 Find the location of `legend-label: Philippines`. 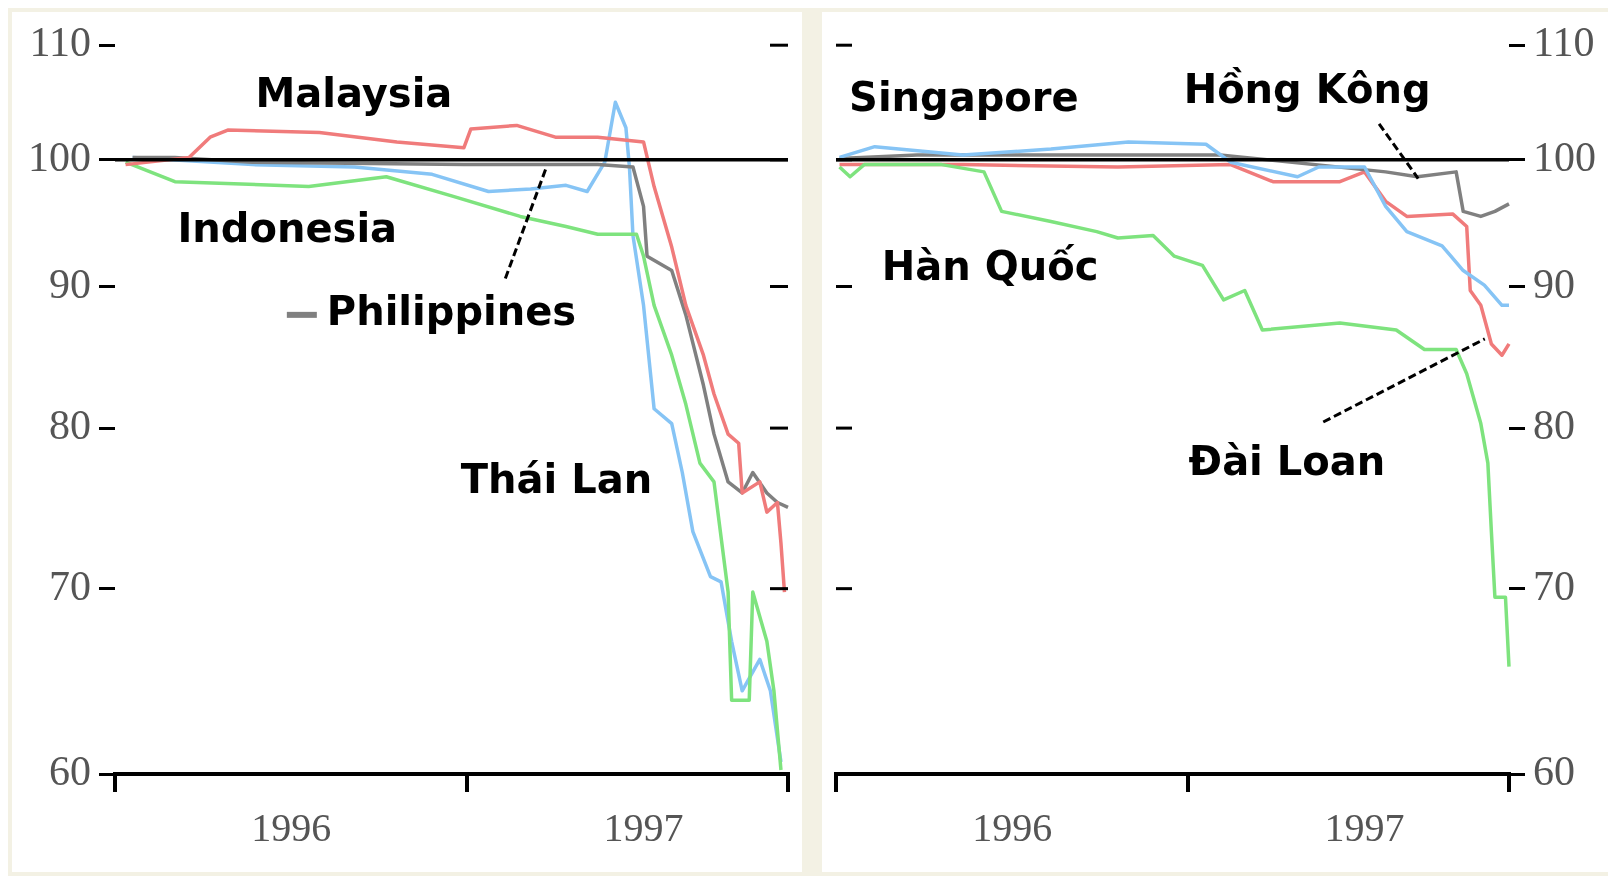

legend-label: Philippines is located at coordinates (451, 311).